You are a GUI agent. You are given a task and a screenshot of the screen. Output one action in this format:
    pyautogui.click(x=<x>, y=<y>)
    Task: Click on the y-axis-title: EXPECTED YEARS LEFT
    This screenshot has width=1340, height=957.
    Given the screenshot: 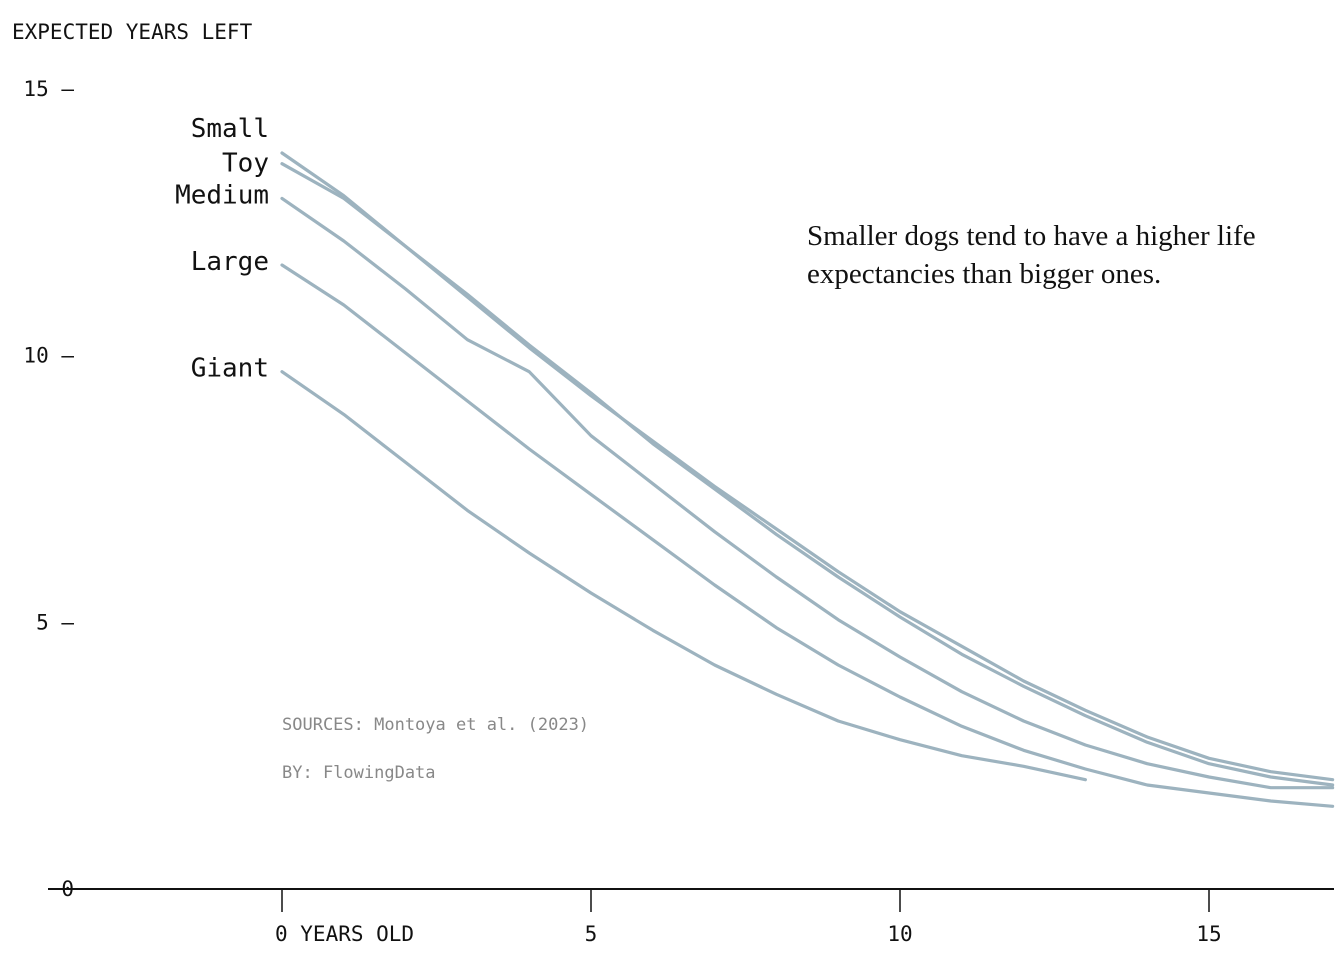 What is the action you would take?
    pyautogui.click(x=132, y=32)
    